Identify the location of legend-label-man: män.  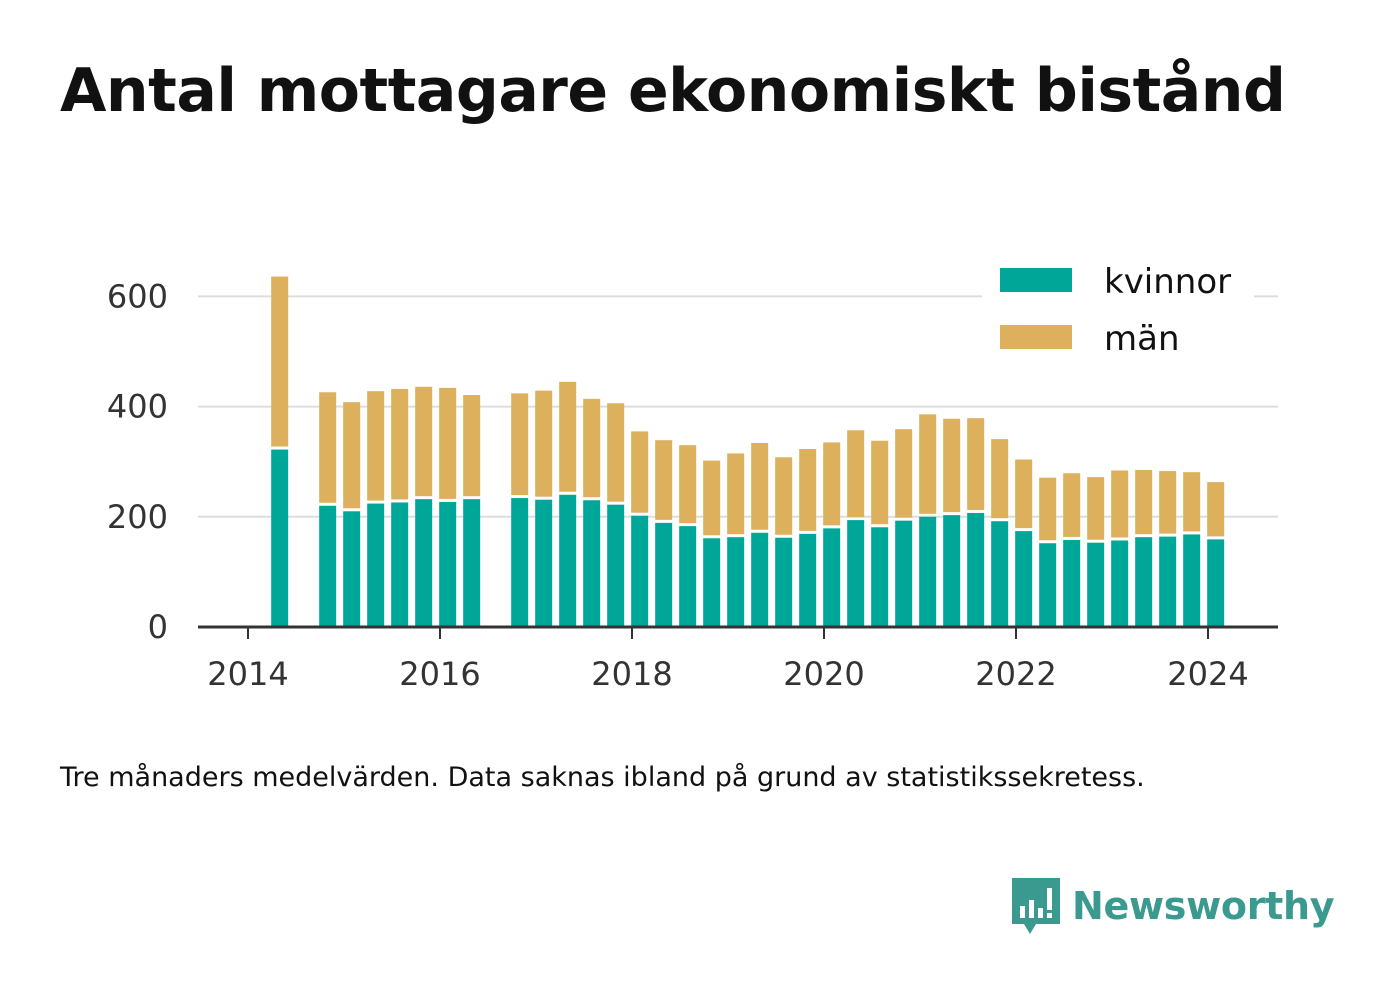
(1142, 339).